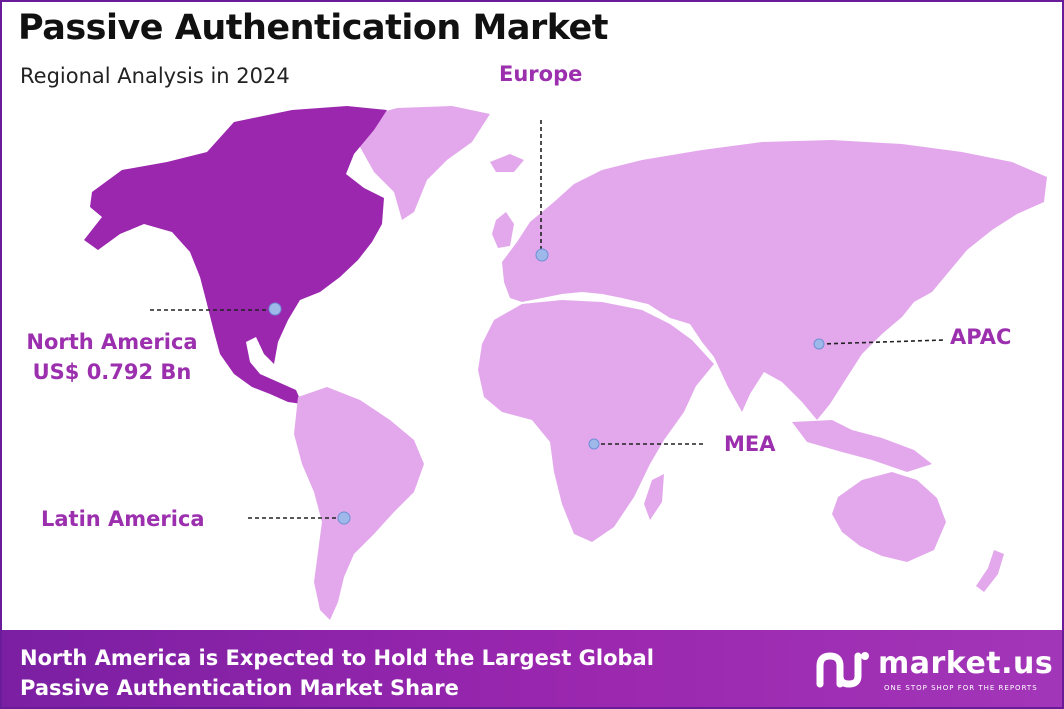 The width and height of the screenshot is (1064, 709). Describe the element at coordinates (862, 446) in the screenshot. I see `se-asia-islands-shape` at that location.